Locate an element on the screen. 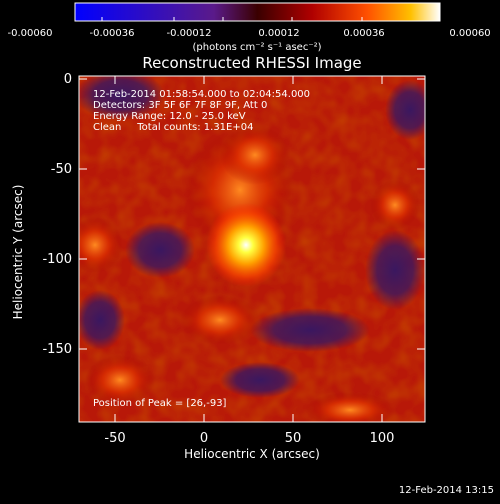  y-tick-label: -150 is located at coordinates (57, 349).